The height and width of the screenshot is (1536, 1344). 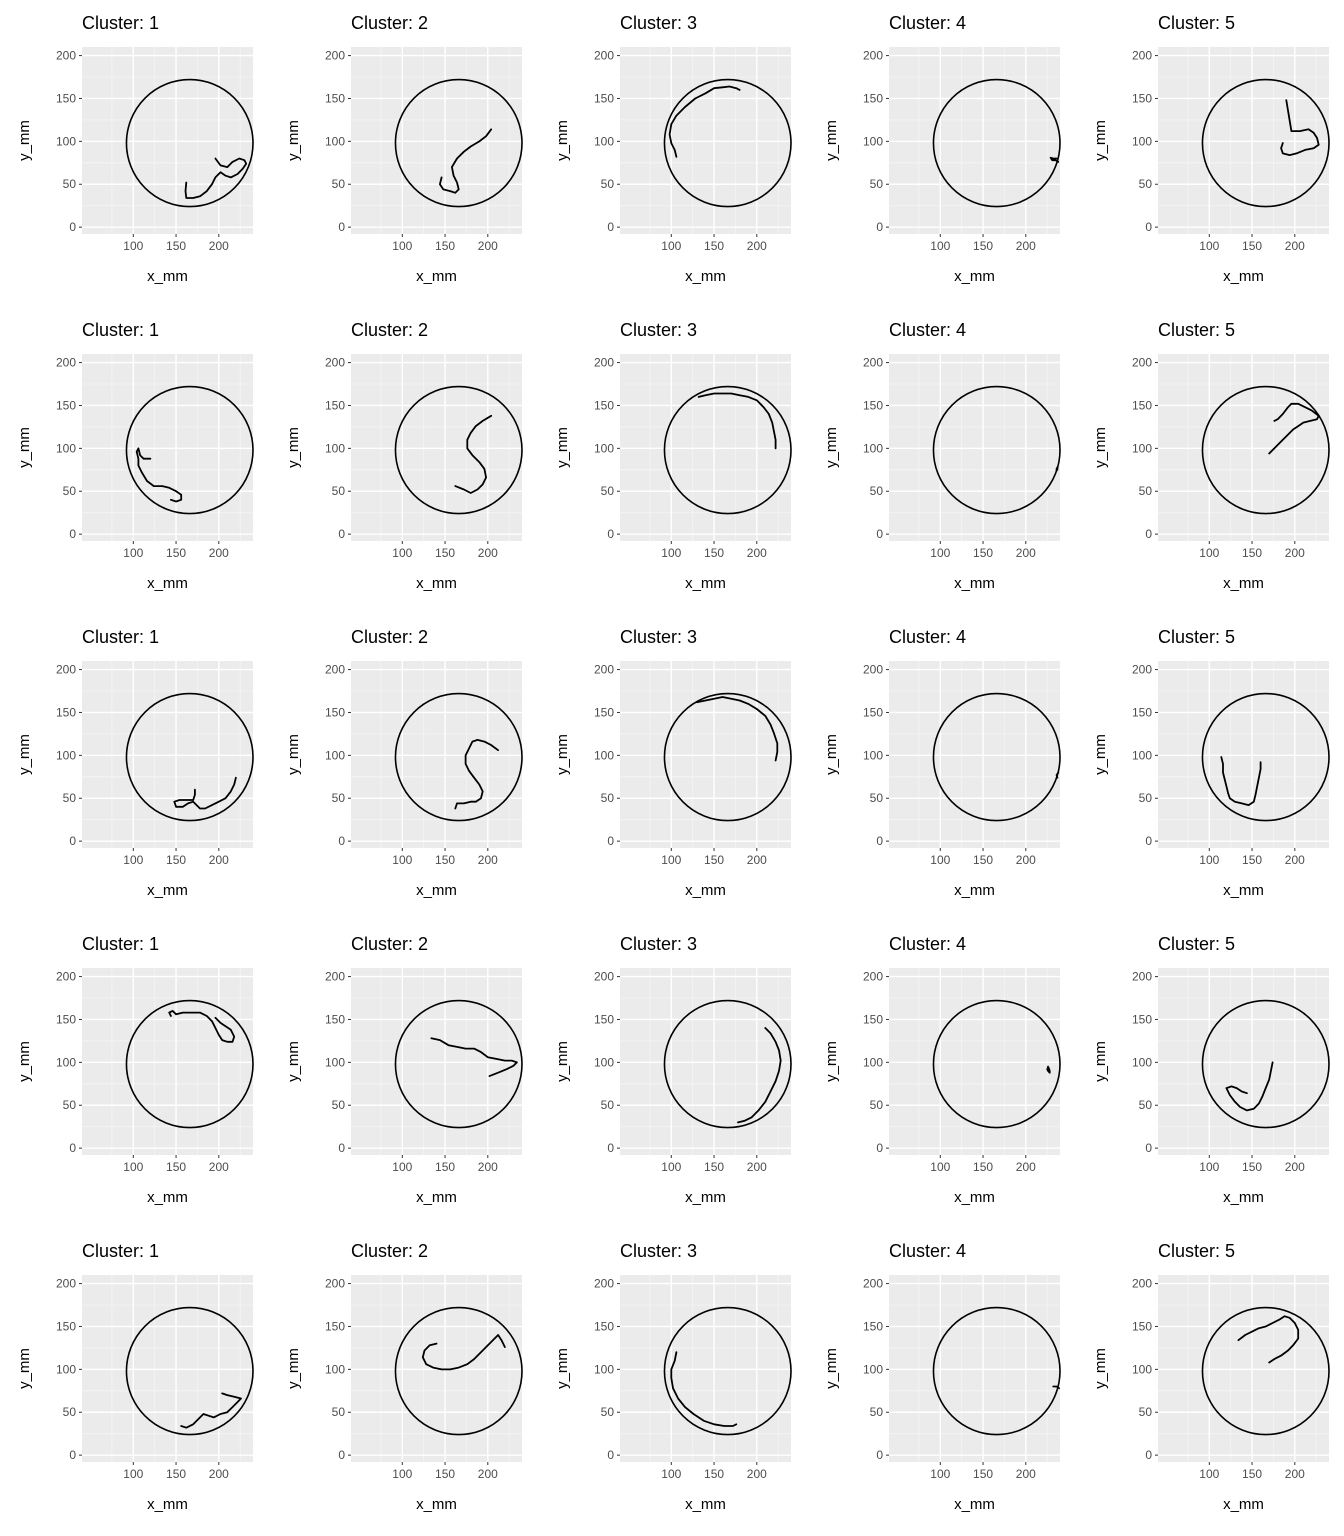 I want to click on facet-panel: Cluster: 5 100 150 200 0 50 100 150 200 x_mm y_mm, so click(x=1210, y=767).